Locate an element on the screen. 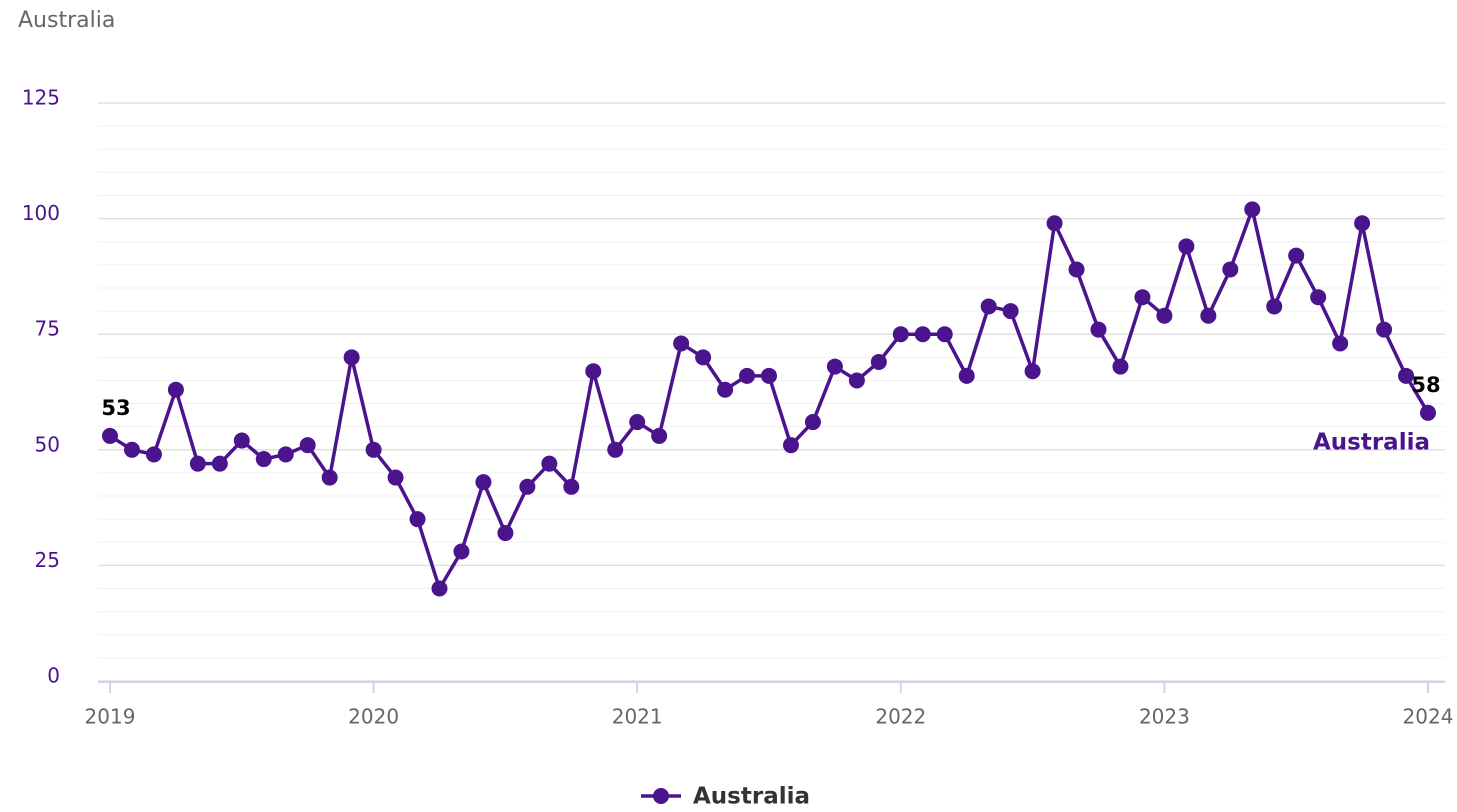  y-tick-label: 125 is located at coordinates (41, 98).